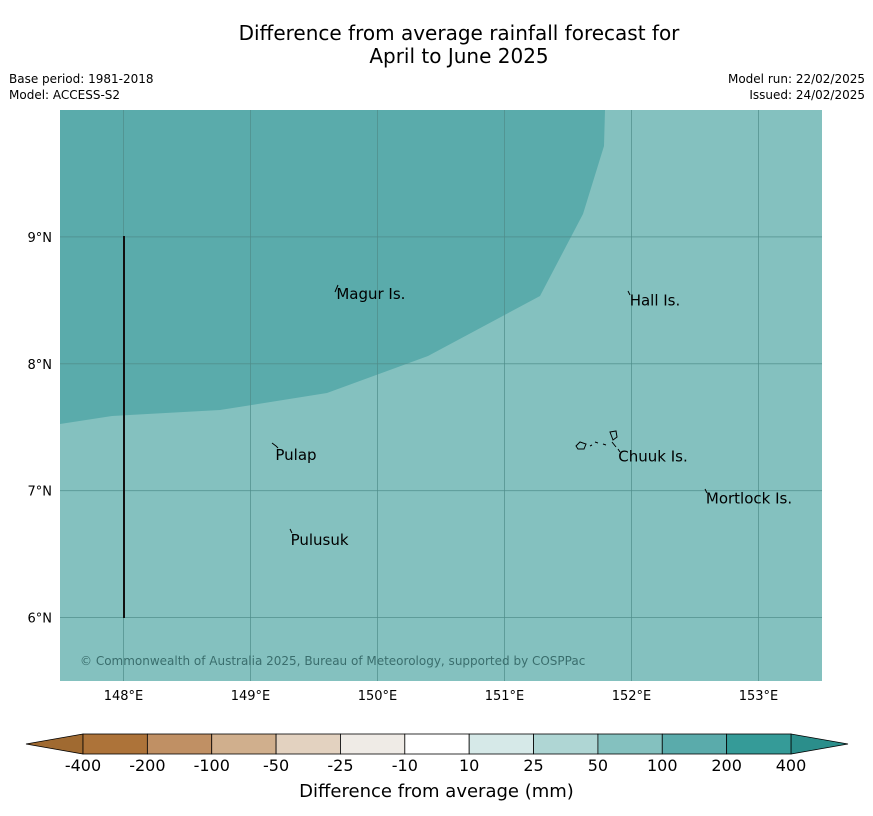 The height and width of the screenshot is (816, 873). I want to click on latitude-tick-labels: 9°N 8°N 7°N 6°N, so click(40, 429).